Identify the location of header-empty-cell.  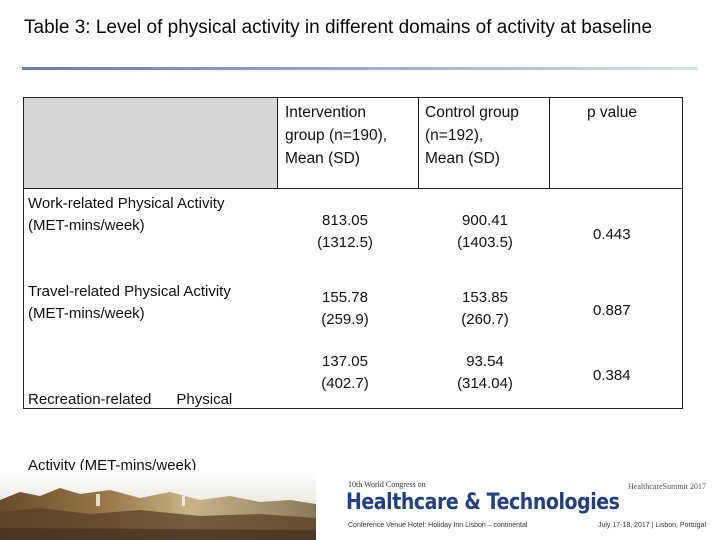
(150, 143).